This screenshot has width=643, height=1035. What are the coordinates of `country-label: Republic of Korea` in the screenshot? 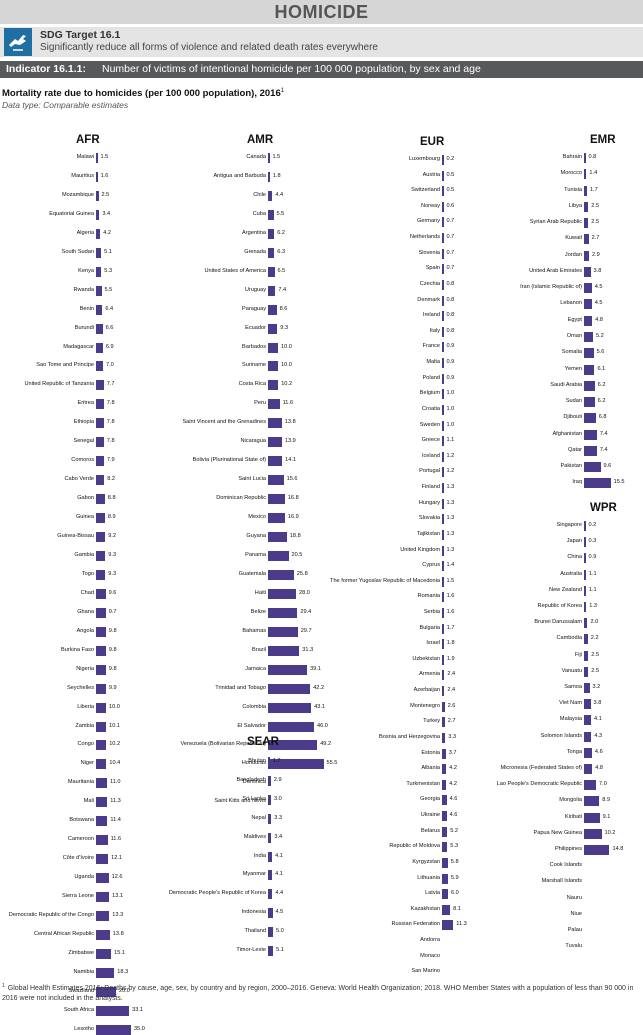 It's located at (559, 606).